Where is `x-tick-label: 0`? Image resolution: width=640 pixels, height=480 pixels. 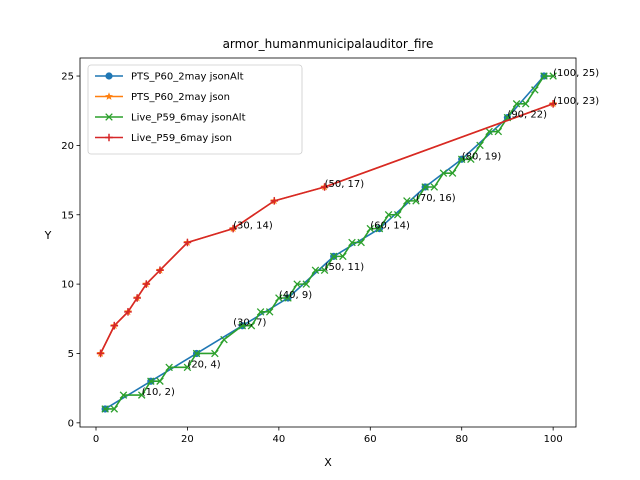
x-tick-label: 0 is located at coordinates (96, 439).